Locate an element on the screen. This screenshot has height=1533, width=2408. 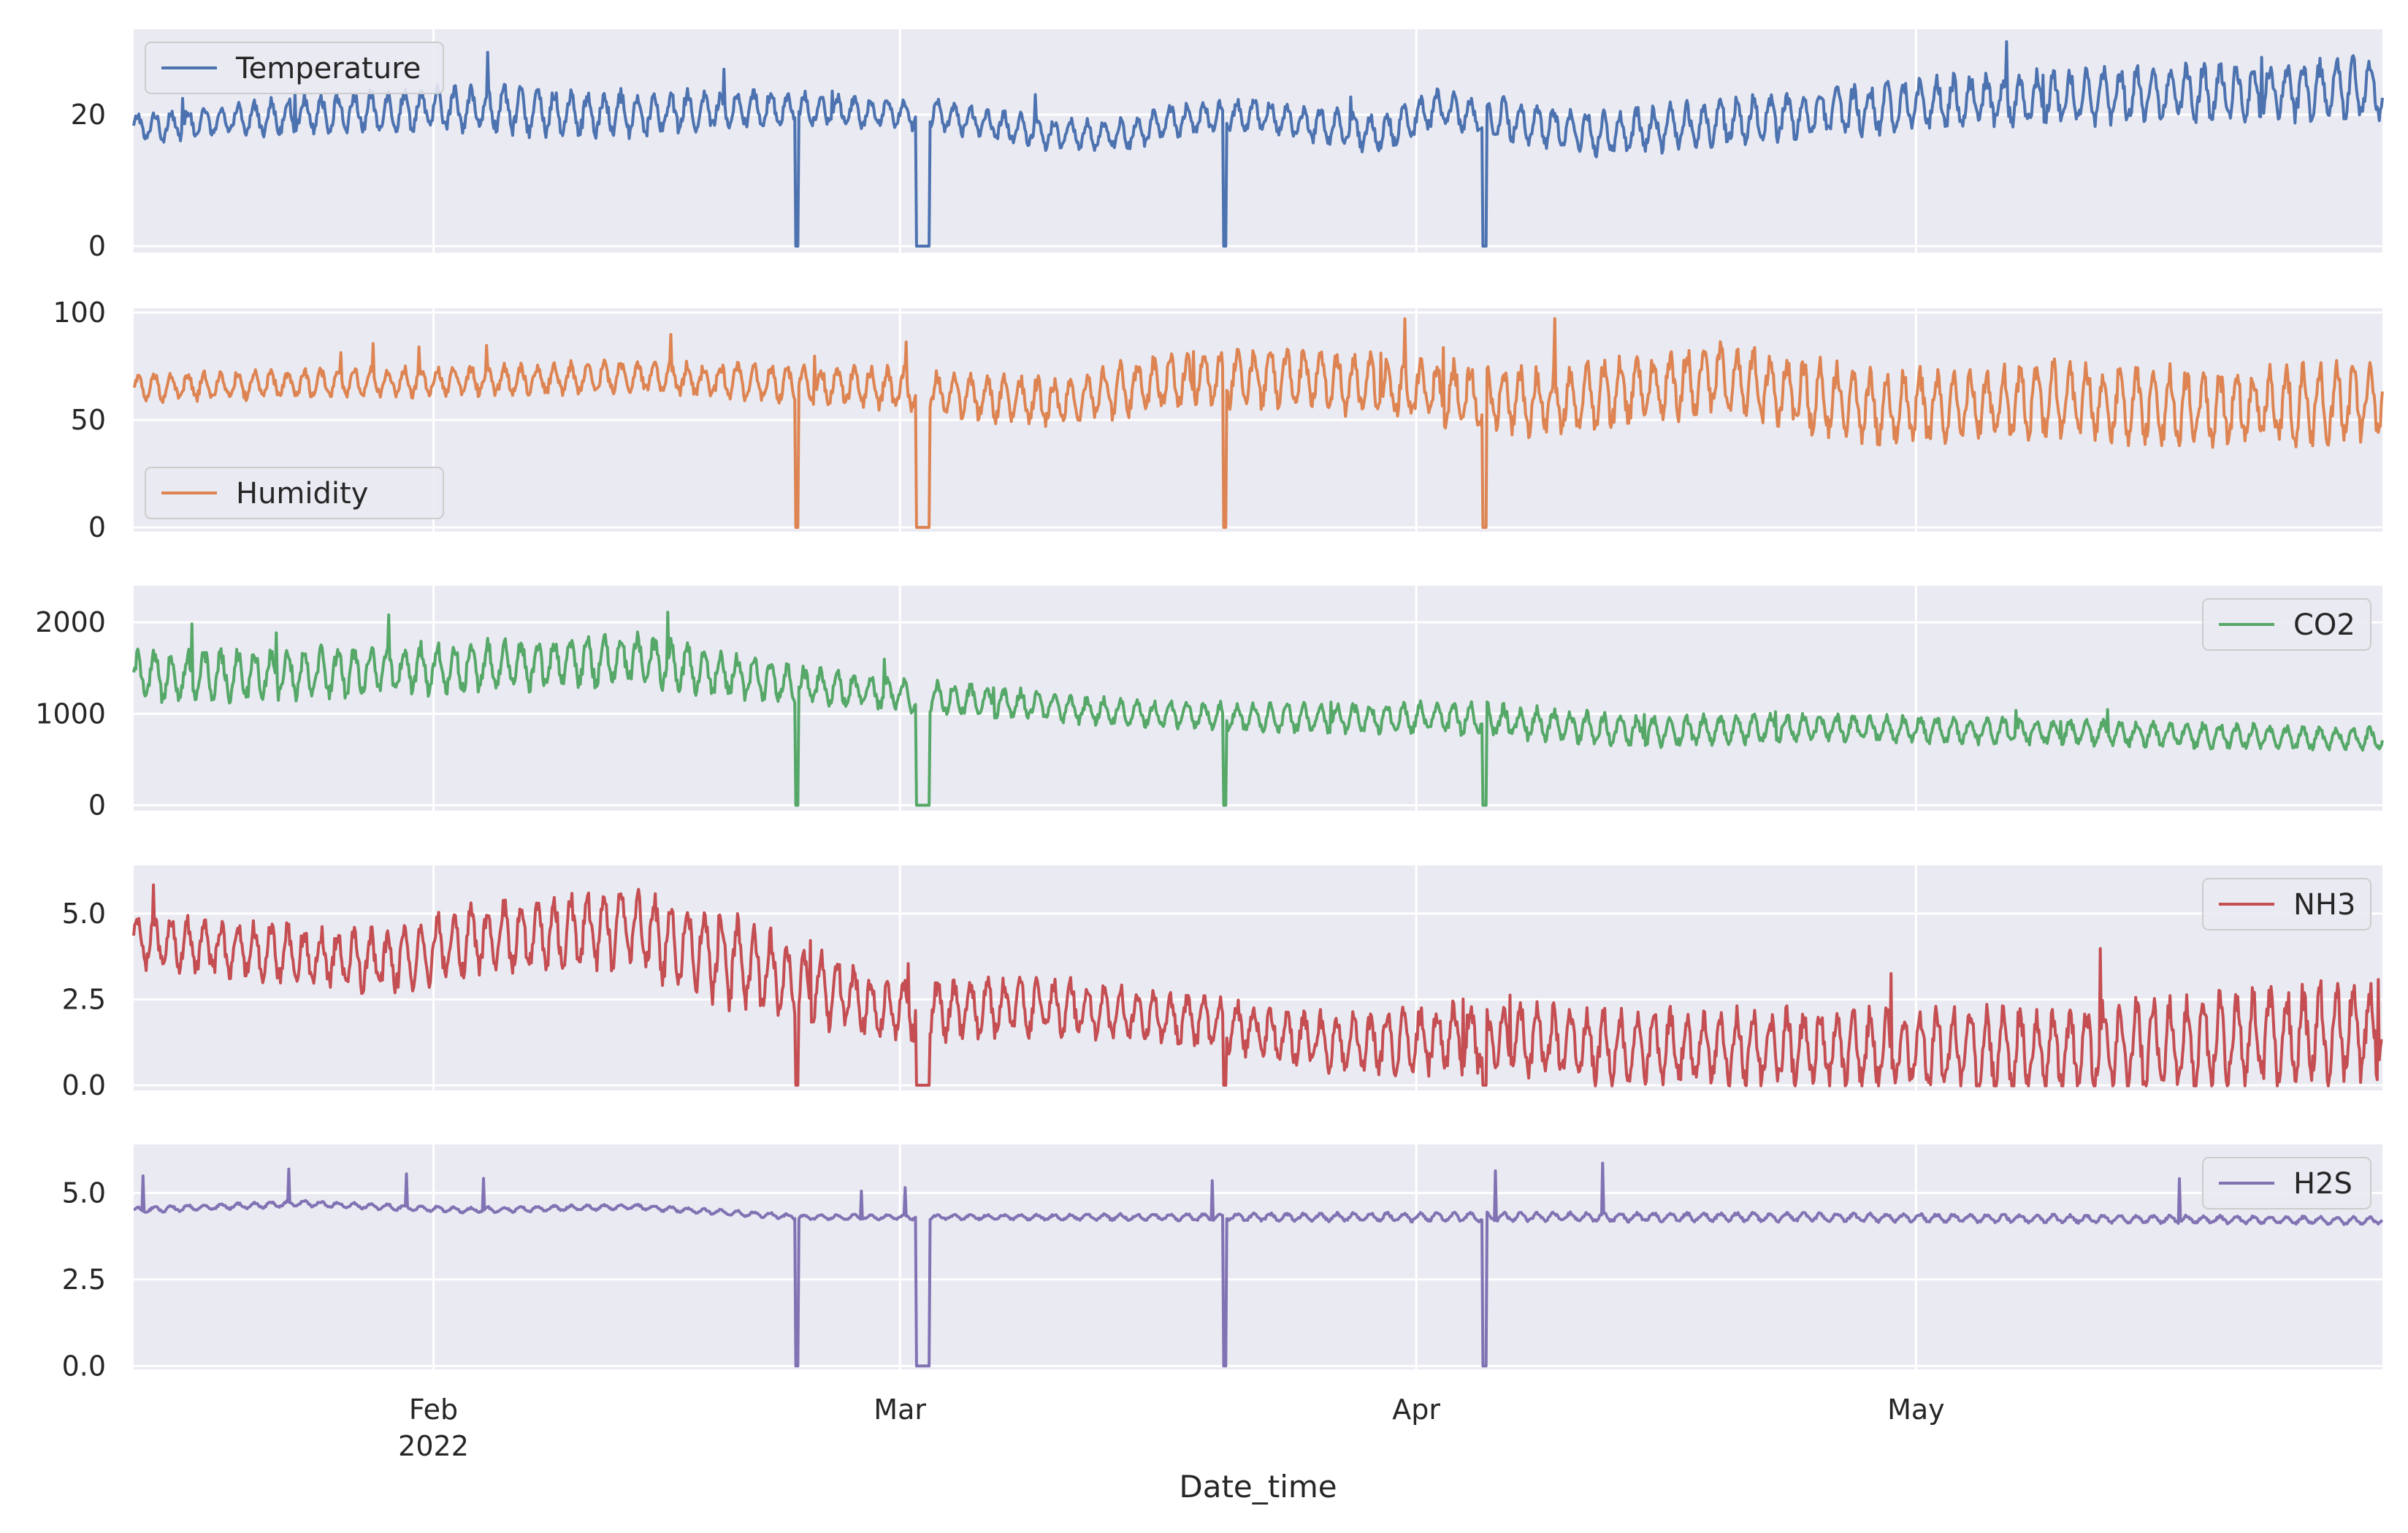
legend-label: Temperature is located at coordinates (328, 68).